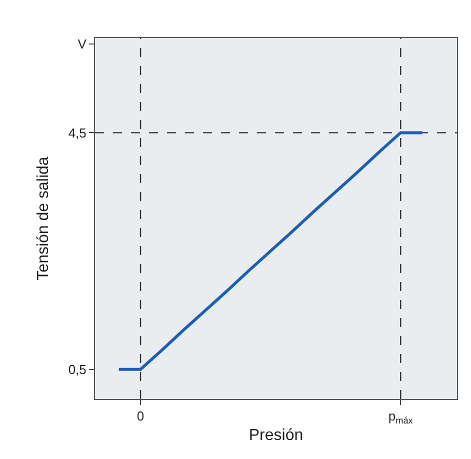 The width and height of the screenshot is (471, 459). Describe the element at coordinates (43, 218) in the screenshot. I see `y-axis-title: Tensión de salida` at that location.